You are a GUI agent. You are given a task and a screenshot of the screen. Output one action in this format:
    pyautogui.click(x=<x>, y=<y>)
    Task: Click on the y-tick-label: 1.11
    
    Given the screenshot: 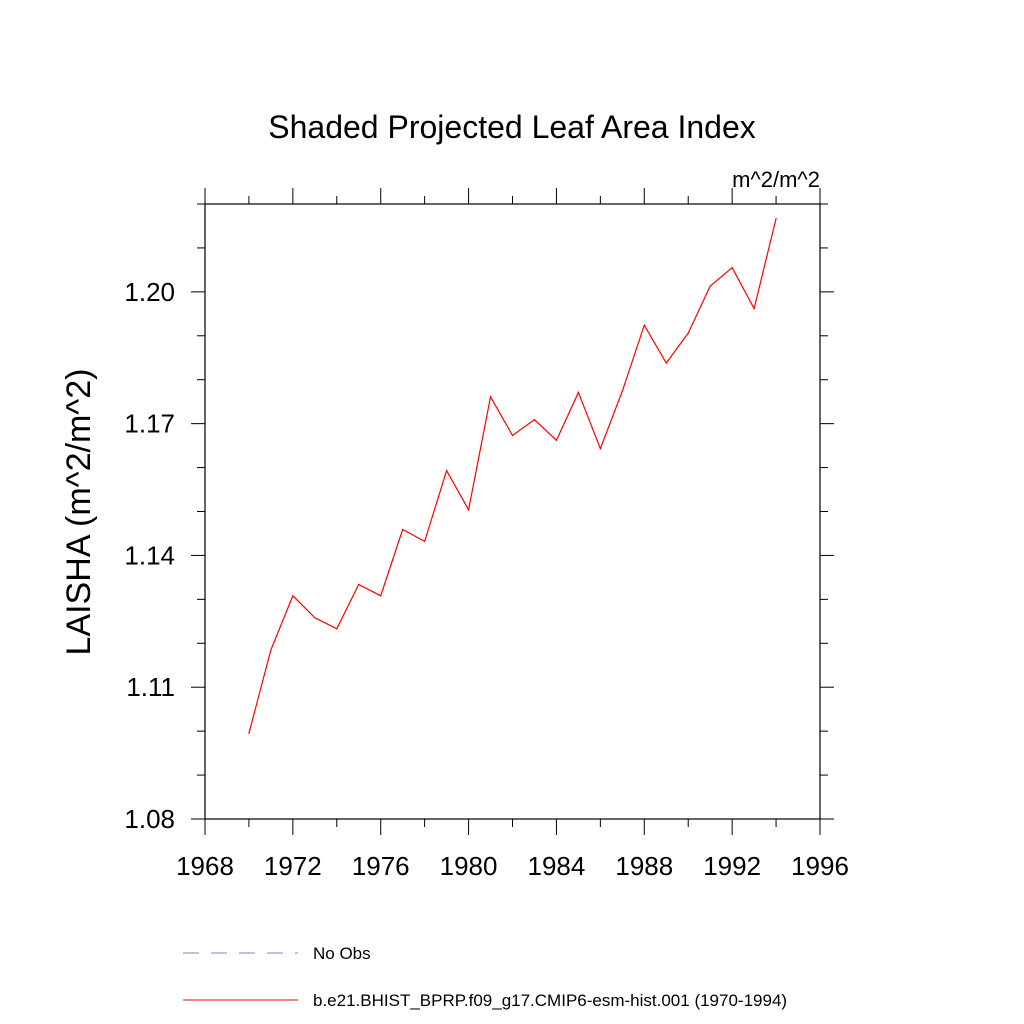 What is the action you would take?
    pyautogui.click(x=150, y=687)
    